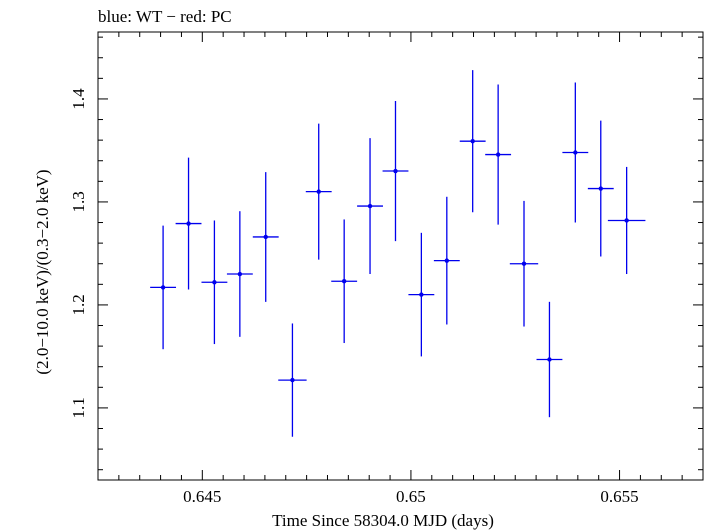 Image resolution: width=705 pixels, height=532 pixels. I want to click on y-tick-label: 1.4, so click(78, 99).